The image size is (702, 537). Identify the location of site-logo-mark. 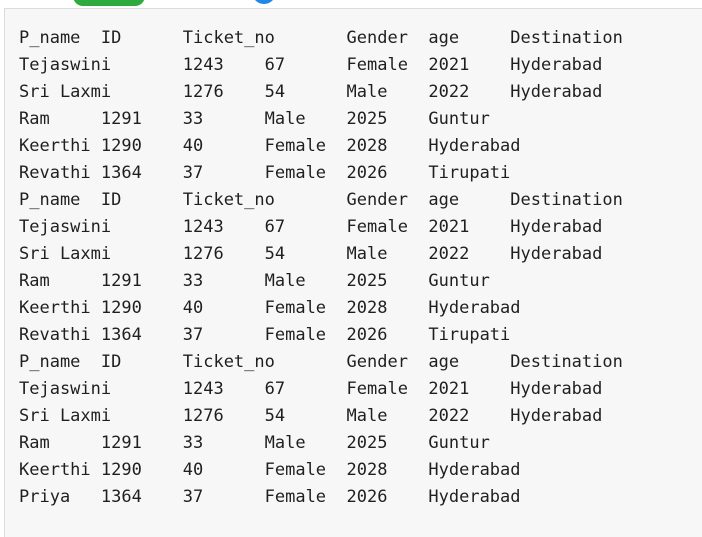
(264, 2).